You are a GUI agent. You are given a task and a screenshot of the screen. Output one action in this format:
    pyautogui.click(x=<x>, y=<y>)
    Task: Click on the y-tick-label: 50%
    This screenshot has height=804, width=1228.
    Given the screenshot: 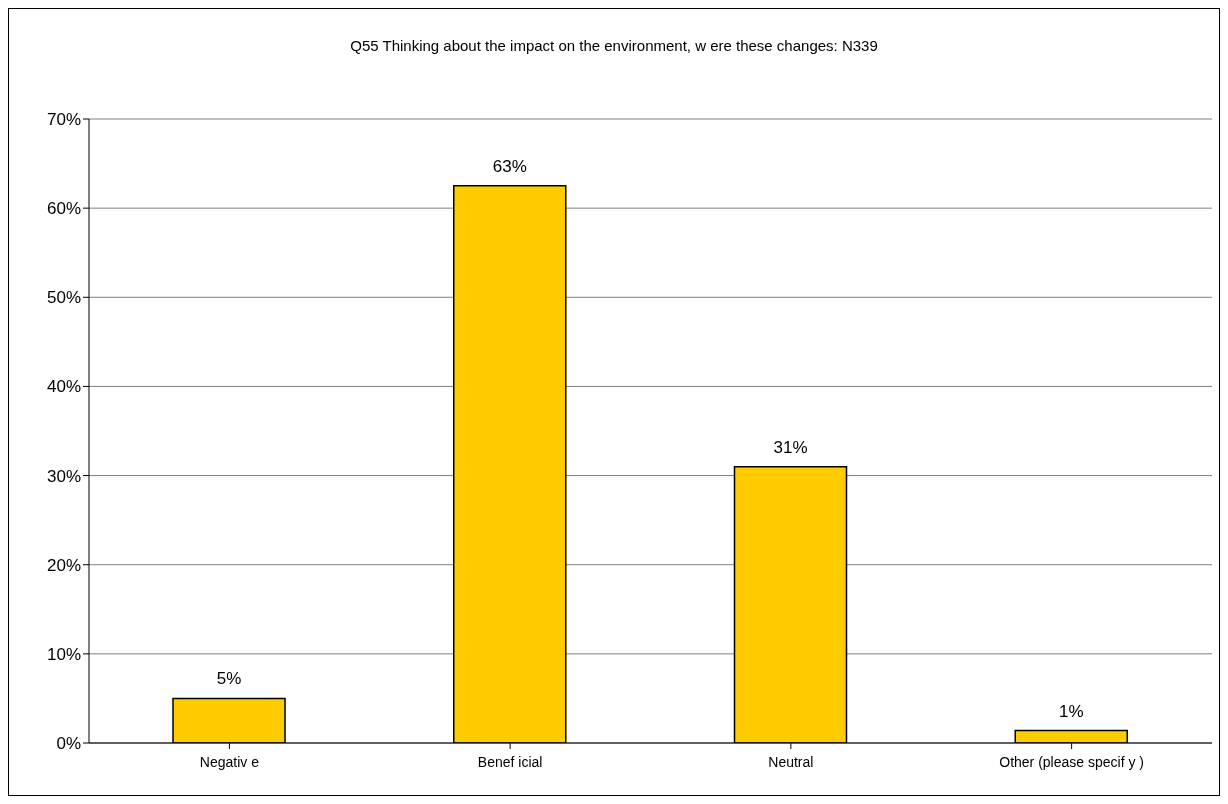 What is the action you would take?
    pyautogui.click(x=63, y=298)
    